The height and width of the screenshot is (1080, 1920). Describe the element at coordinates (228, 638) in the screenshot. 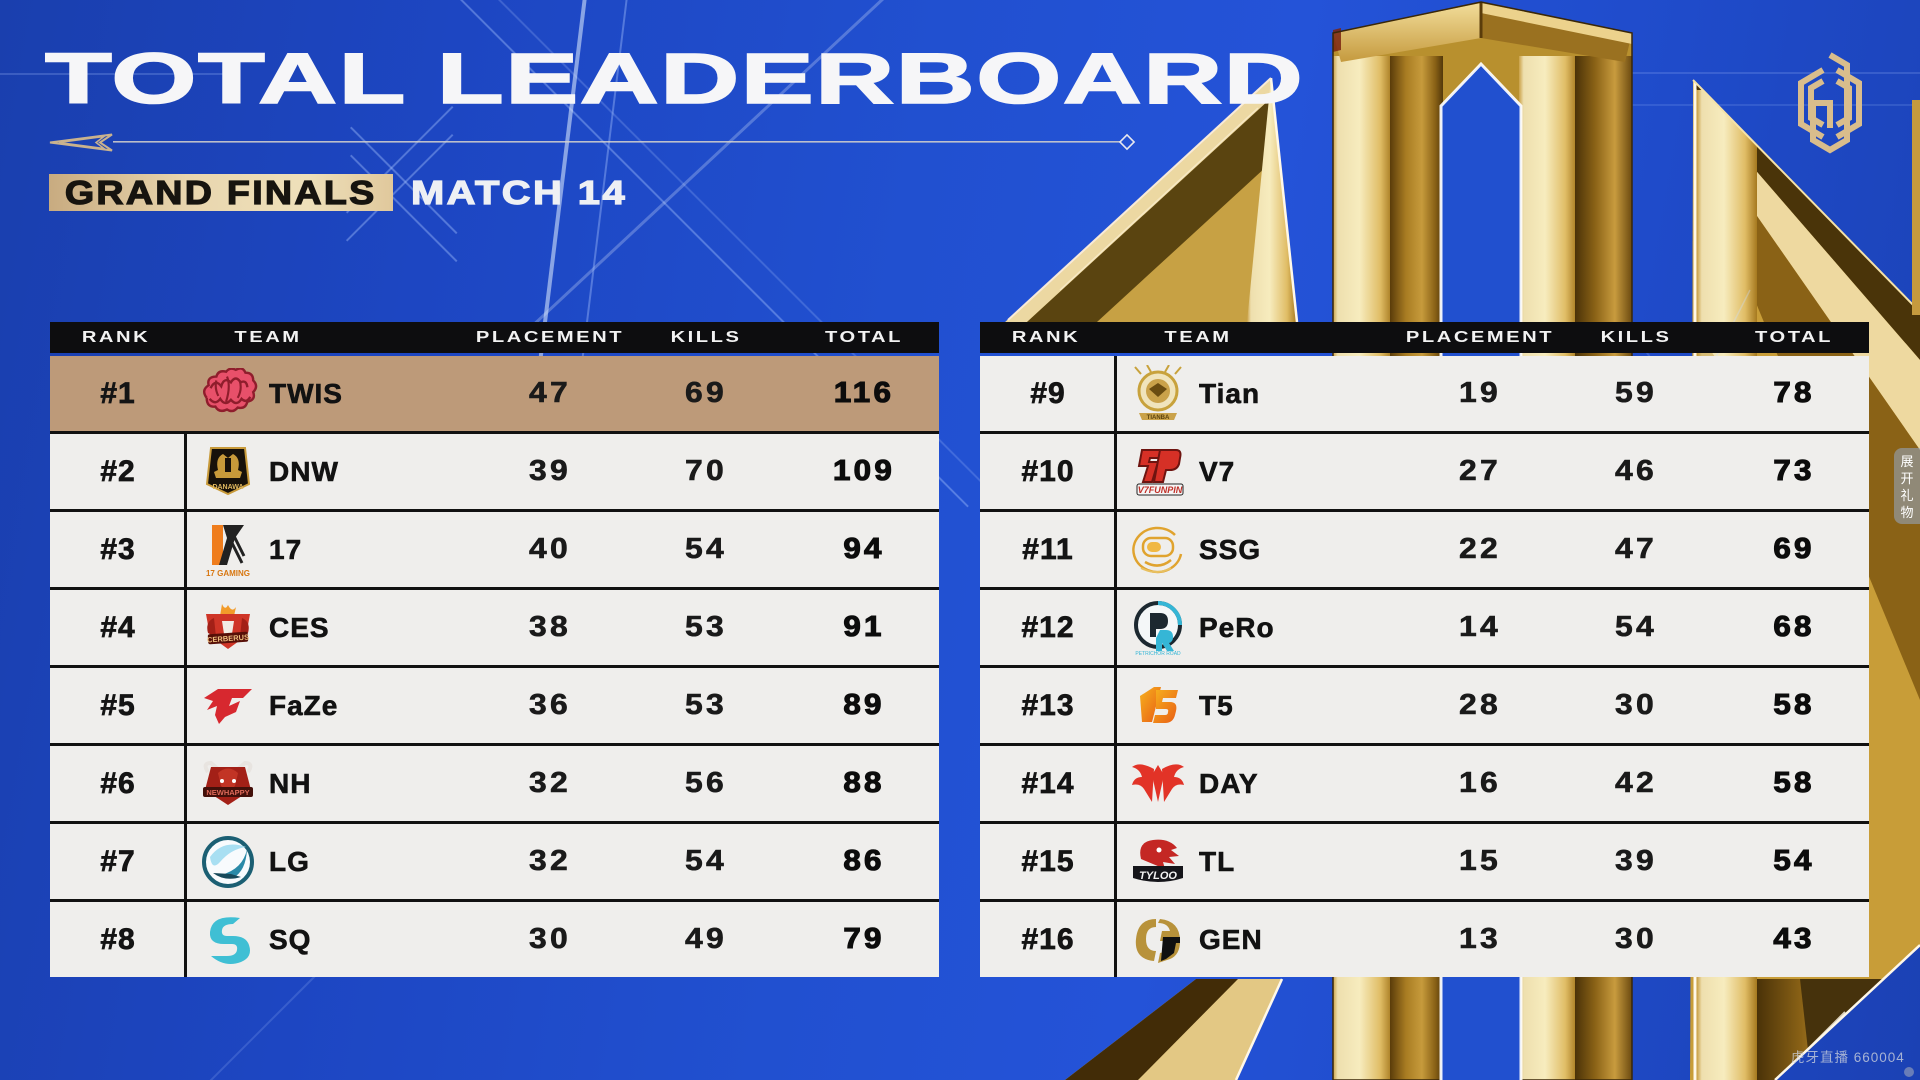

I see `svg-text: CERBERUS` at that location.